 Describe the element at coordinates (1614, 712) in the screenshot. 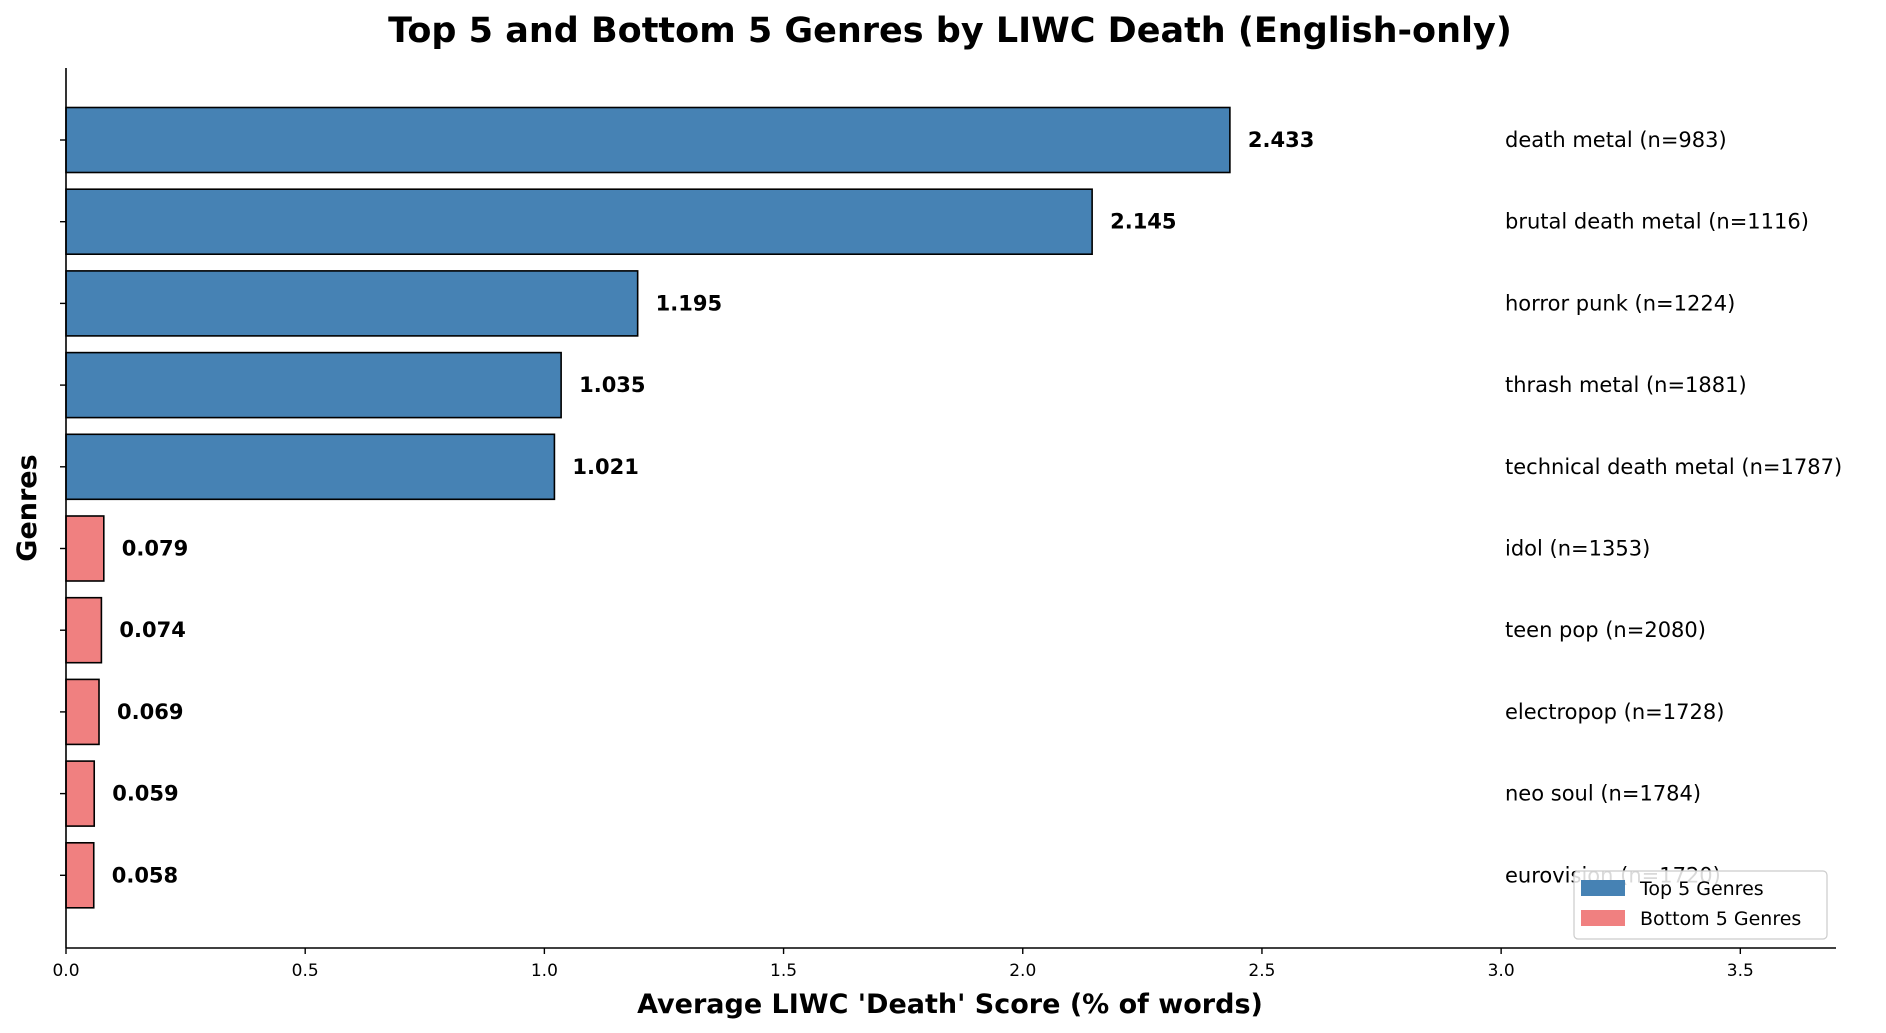

I see `genre-label: electropop (n=1728)` at that location.